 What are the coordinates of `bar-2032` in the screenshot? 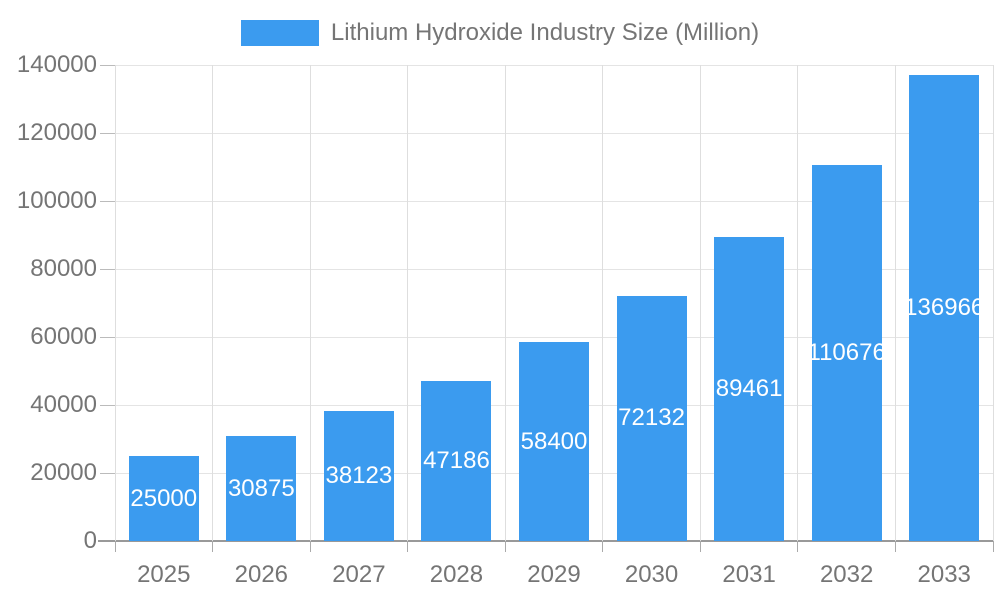 It's located at (846, 352).